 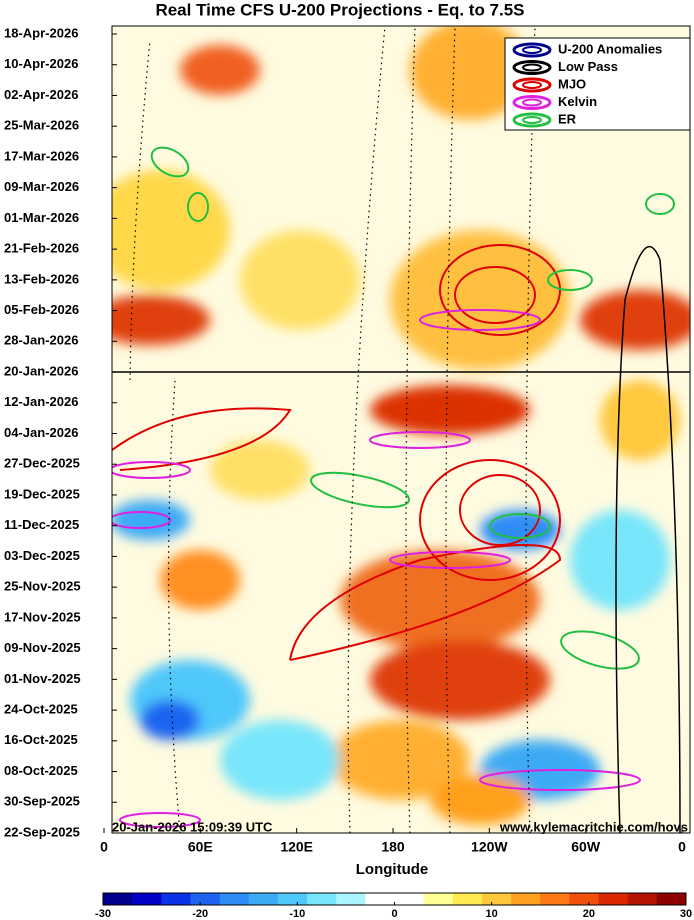 I want to click on y-tick-label: 30-Sep-2025, so click(x=42, y=801).